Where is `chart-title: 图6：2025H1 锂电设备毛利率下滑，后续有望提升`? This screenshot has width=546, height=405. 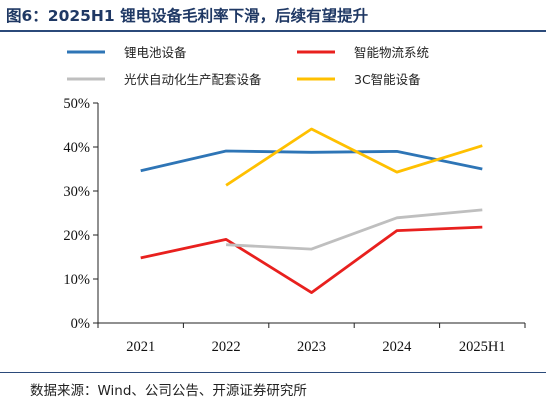 chart-title: 图6：2025H1 锂电设备毛利率下滑，后续有望提升 is located at coordinates (187, 16).